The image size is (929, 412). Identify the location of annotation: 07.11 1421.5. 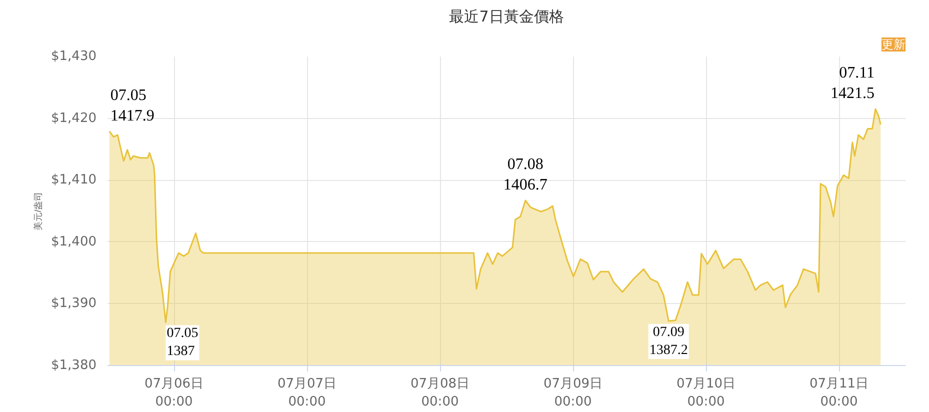
(852, 83).